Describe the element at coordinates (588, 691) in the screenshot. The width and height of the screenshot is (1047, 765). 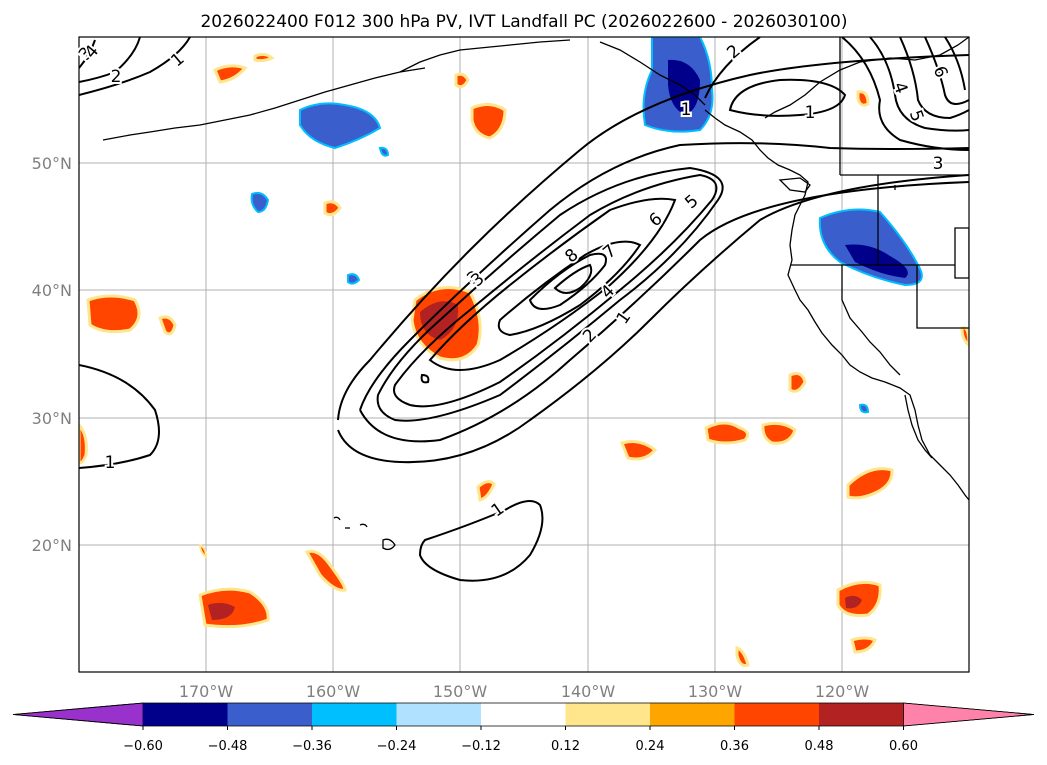
I see `lon-label: 140°W` at that location.